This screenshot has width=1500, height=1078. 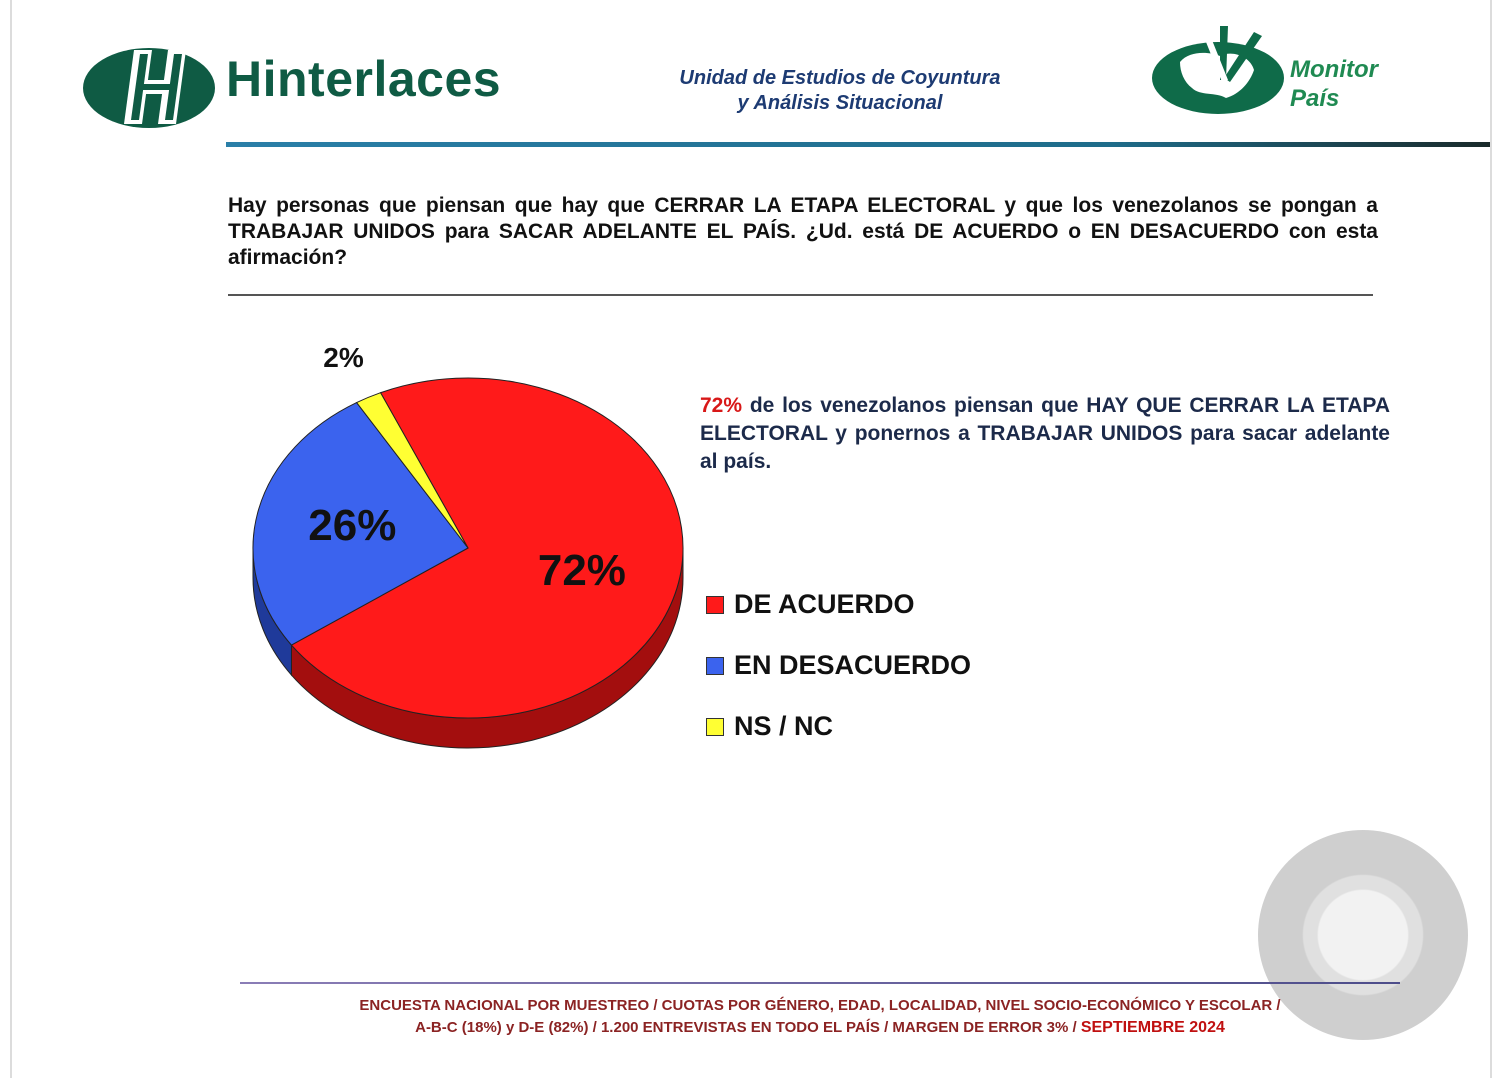 I want to click on hinterlaces-logo-icon, so click(x=149, y=88).